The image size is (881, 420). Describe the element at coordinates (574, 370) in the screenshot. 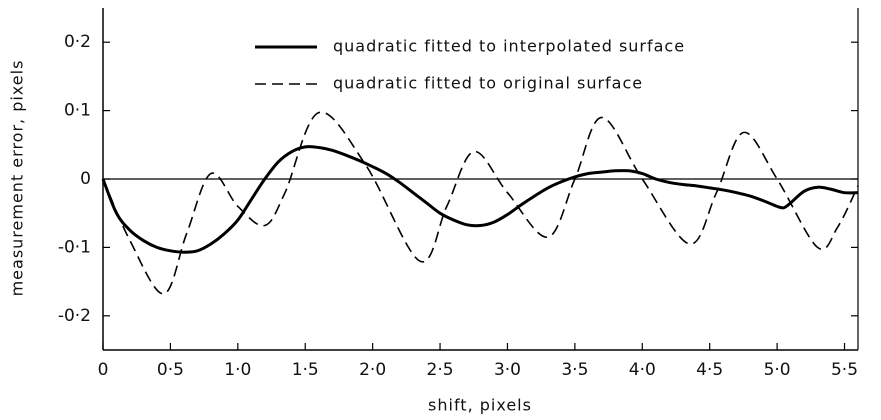

I see `x-tick-label: 3·5` at that location.